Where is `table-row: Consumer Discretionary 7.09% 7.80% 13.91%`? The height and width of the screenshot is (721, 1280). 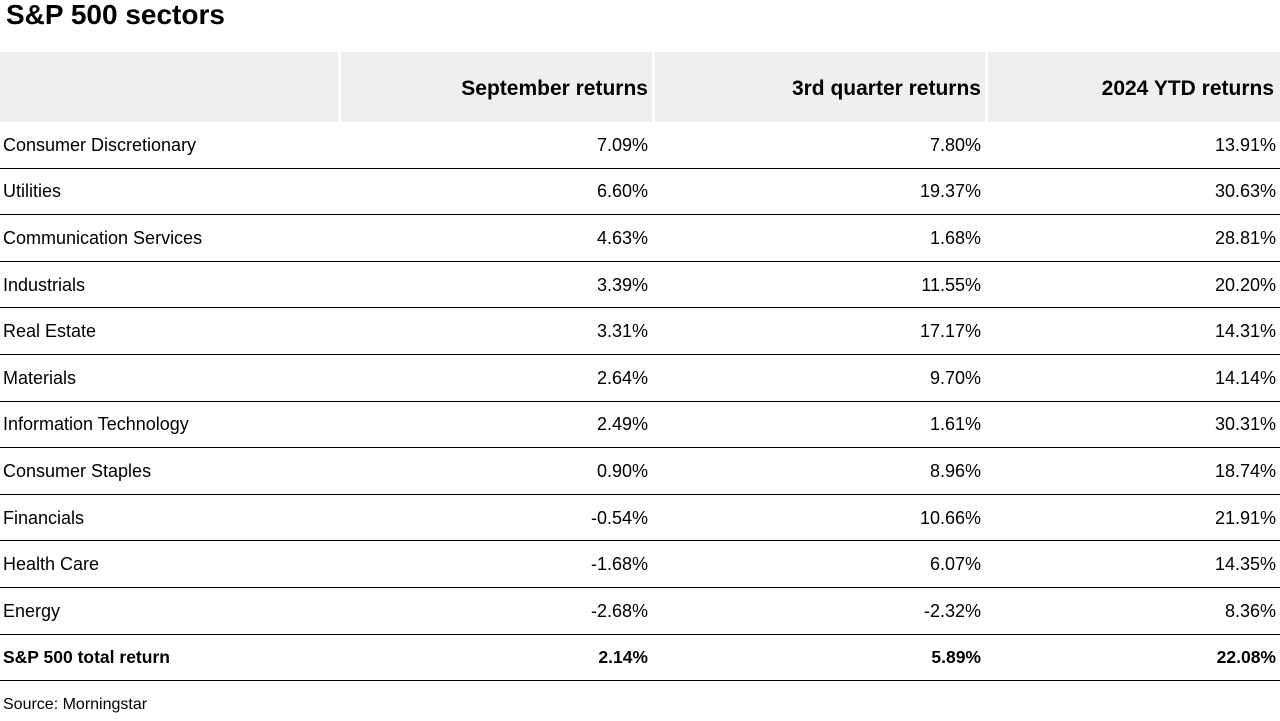
table-row: Consumer Discretionary 7.09% 7.80% 13.91% is located at coordinates (640, 145).